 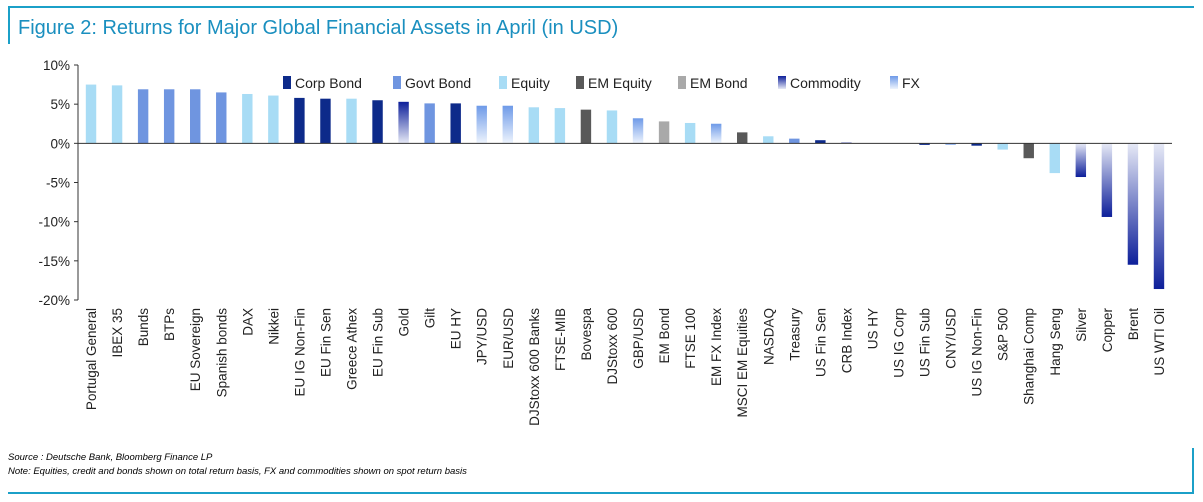 What do you see at coordinates (60, 143) in the screenshot?
I see `y-tick-label: 0%` at bounding box center [60, 143].